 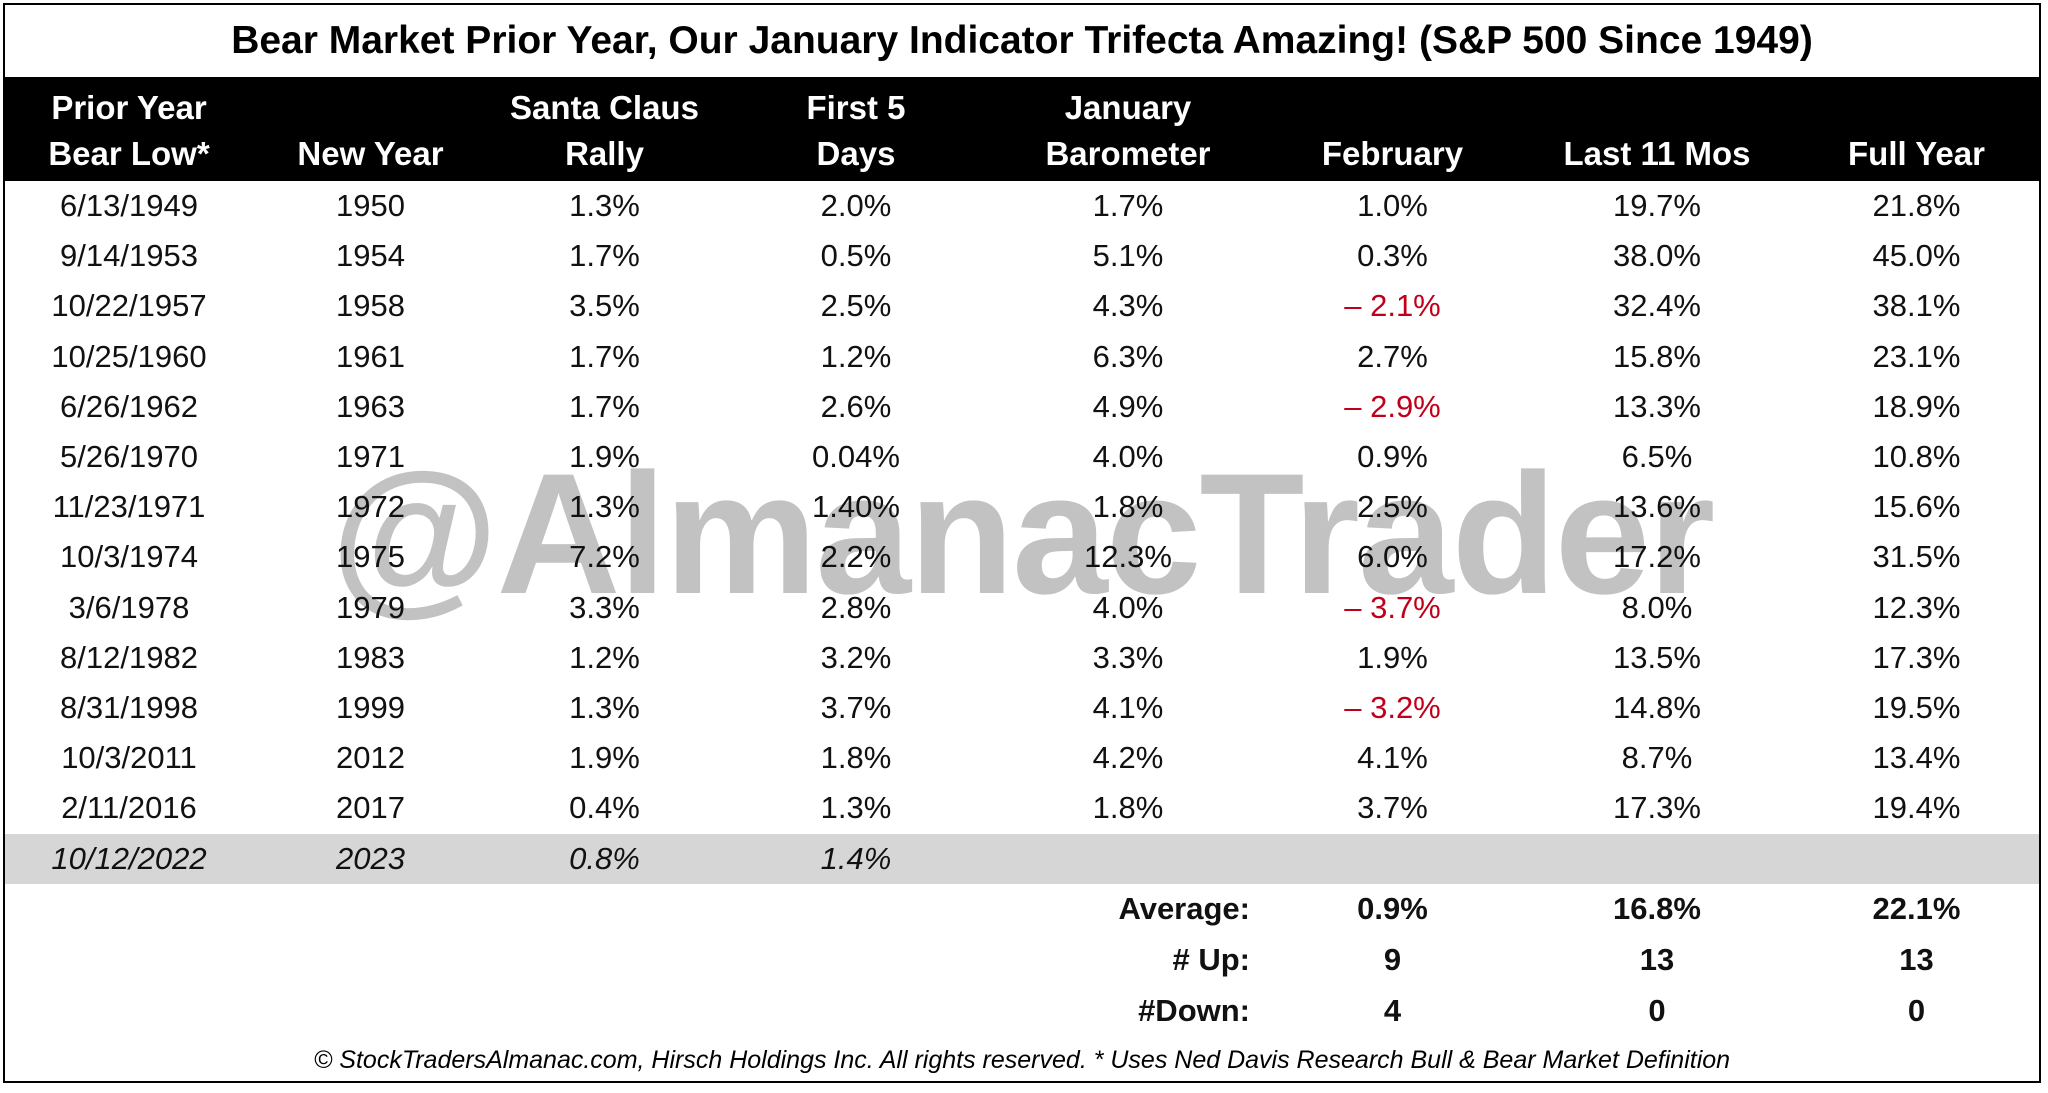 I want to click on table-cell: 1958, so click(x=370, y=306).